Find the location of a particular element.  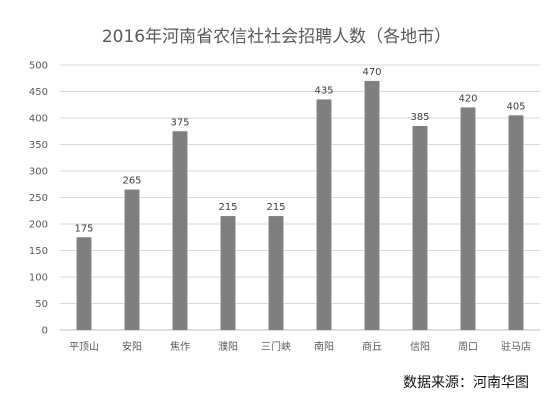

y-tick-label: 250 is located at coordinates (38, 198).